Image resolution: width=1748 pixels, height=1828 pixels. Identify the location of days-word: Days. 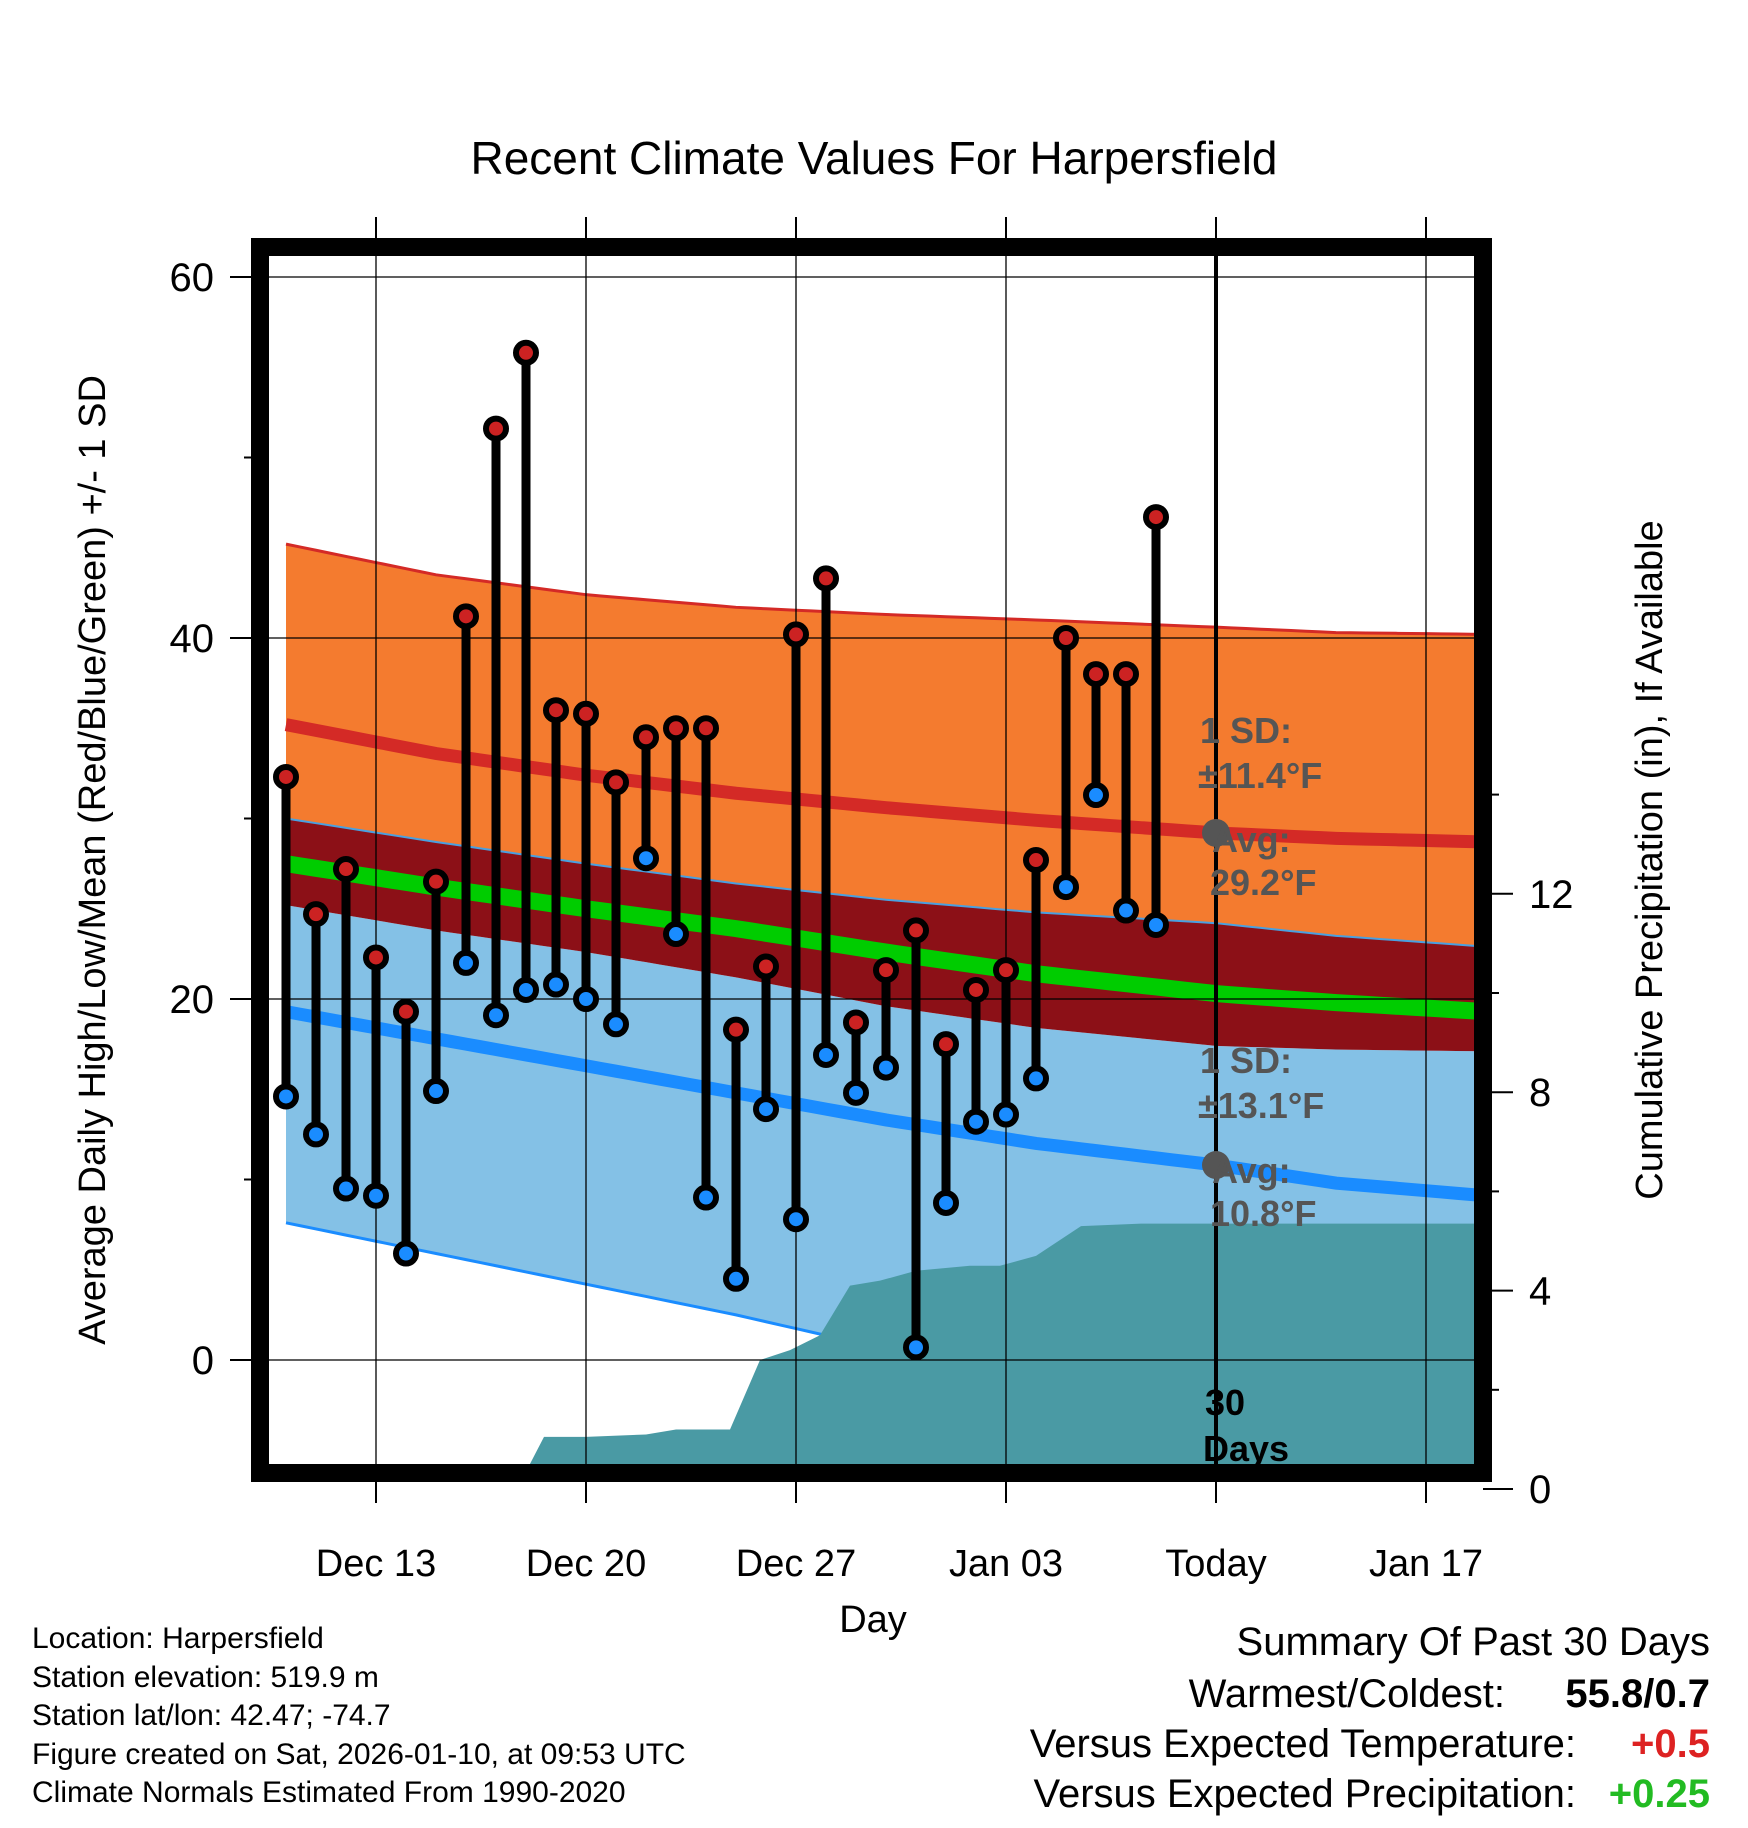
(1246, 1448).